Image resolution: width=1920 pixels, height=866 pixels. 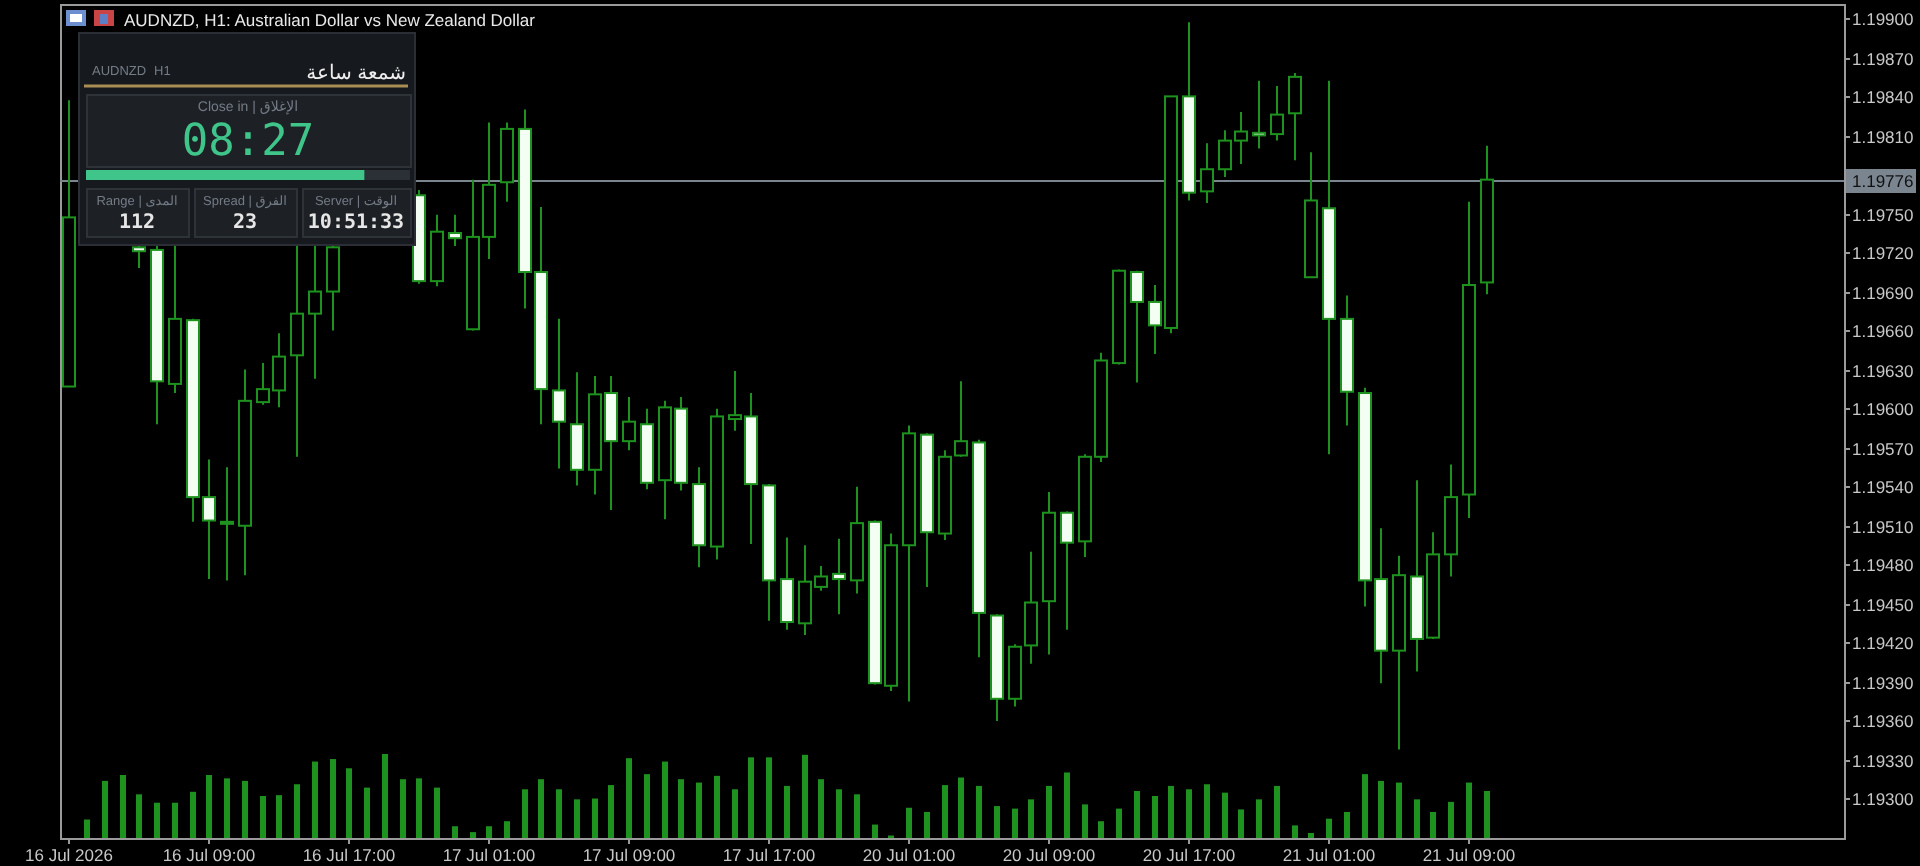 What do you see at coordinates (330, 20) in the screenshot?
I see `chart-title: AUDNZD, H1: Australian Dollar vs New Zealand Dollar` at bounding box center [330, 20].